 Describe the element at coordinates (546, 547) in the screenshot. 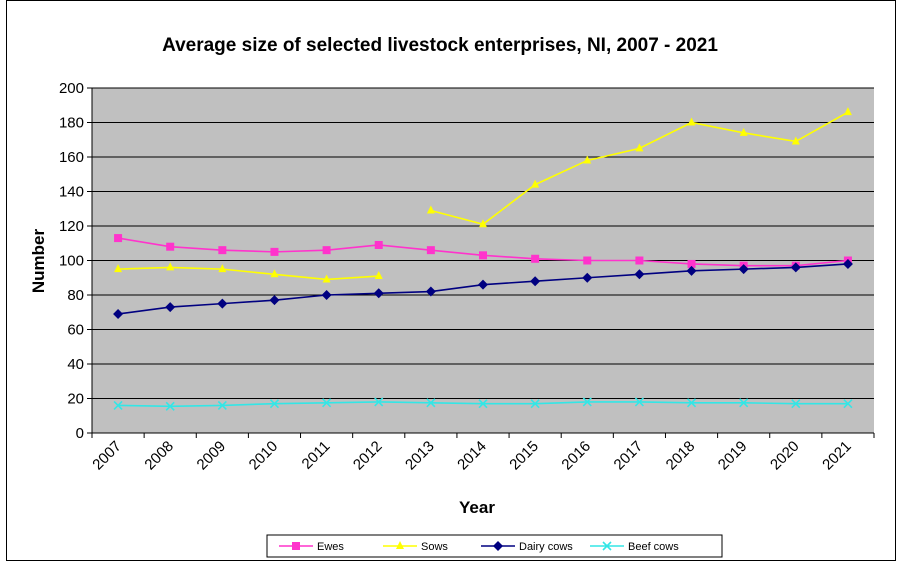

I see `legend-label: Dairy cows` at that location.